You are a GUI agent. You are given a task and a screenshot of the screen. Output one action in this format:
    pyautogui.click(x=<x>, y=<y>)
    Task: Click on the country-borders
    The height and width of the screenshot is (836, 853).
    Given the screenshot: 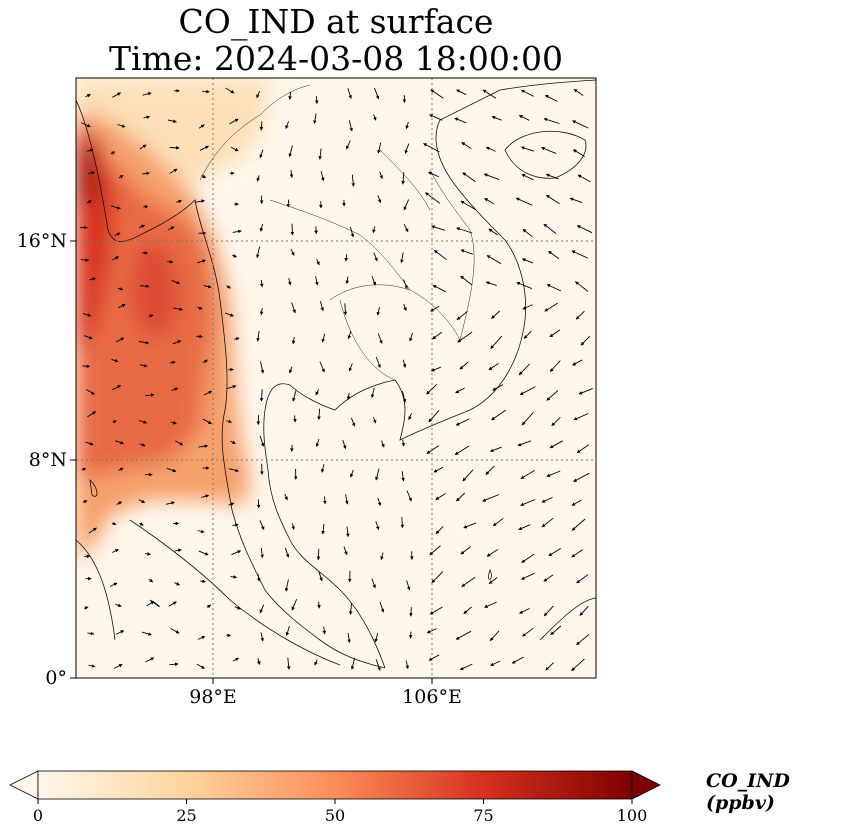 What is the action you would take?
    pyautogui.click(x=337, y=232)
    